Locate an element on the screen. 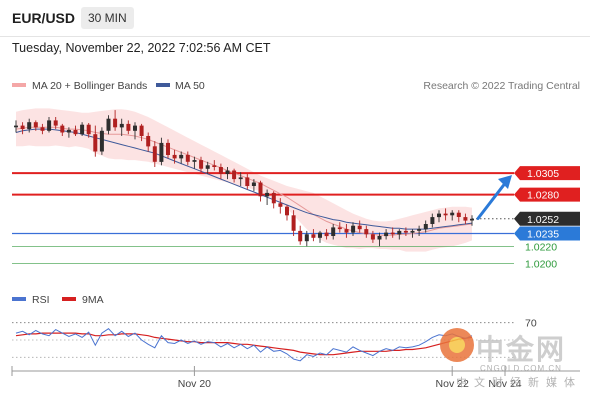  symbol-title: EUR/USD is located at coordinates (44, 18).